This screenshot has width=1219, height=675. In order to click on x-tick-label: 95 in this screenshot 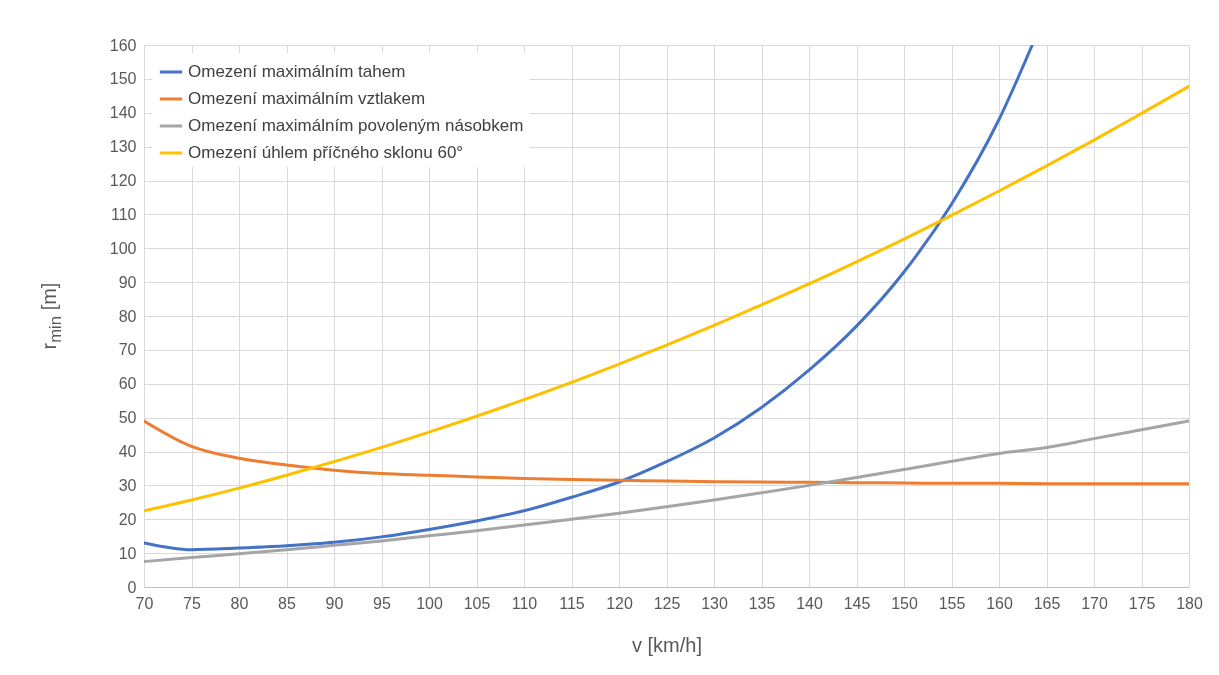, I will do `click(382, 603)`.